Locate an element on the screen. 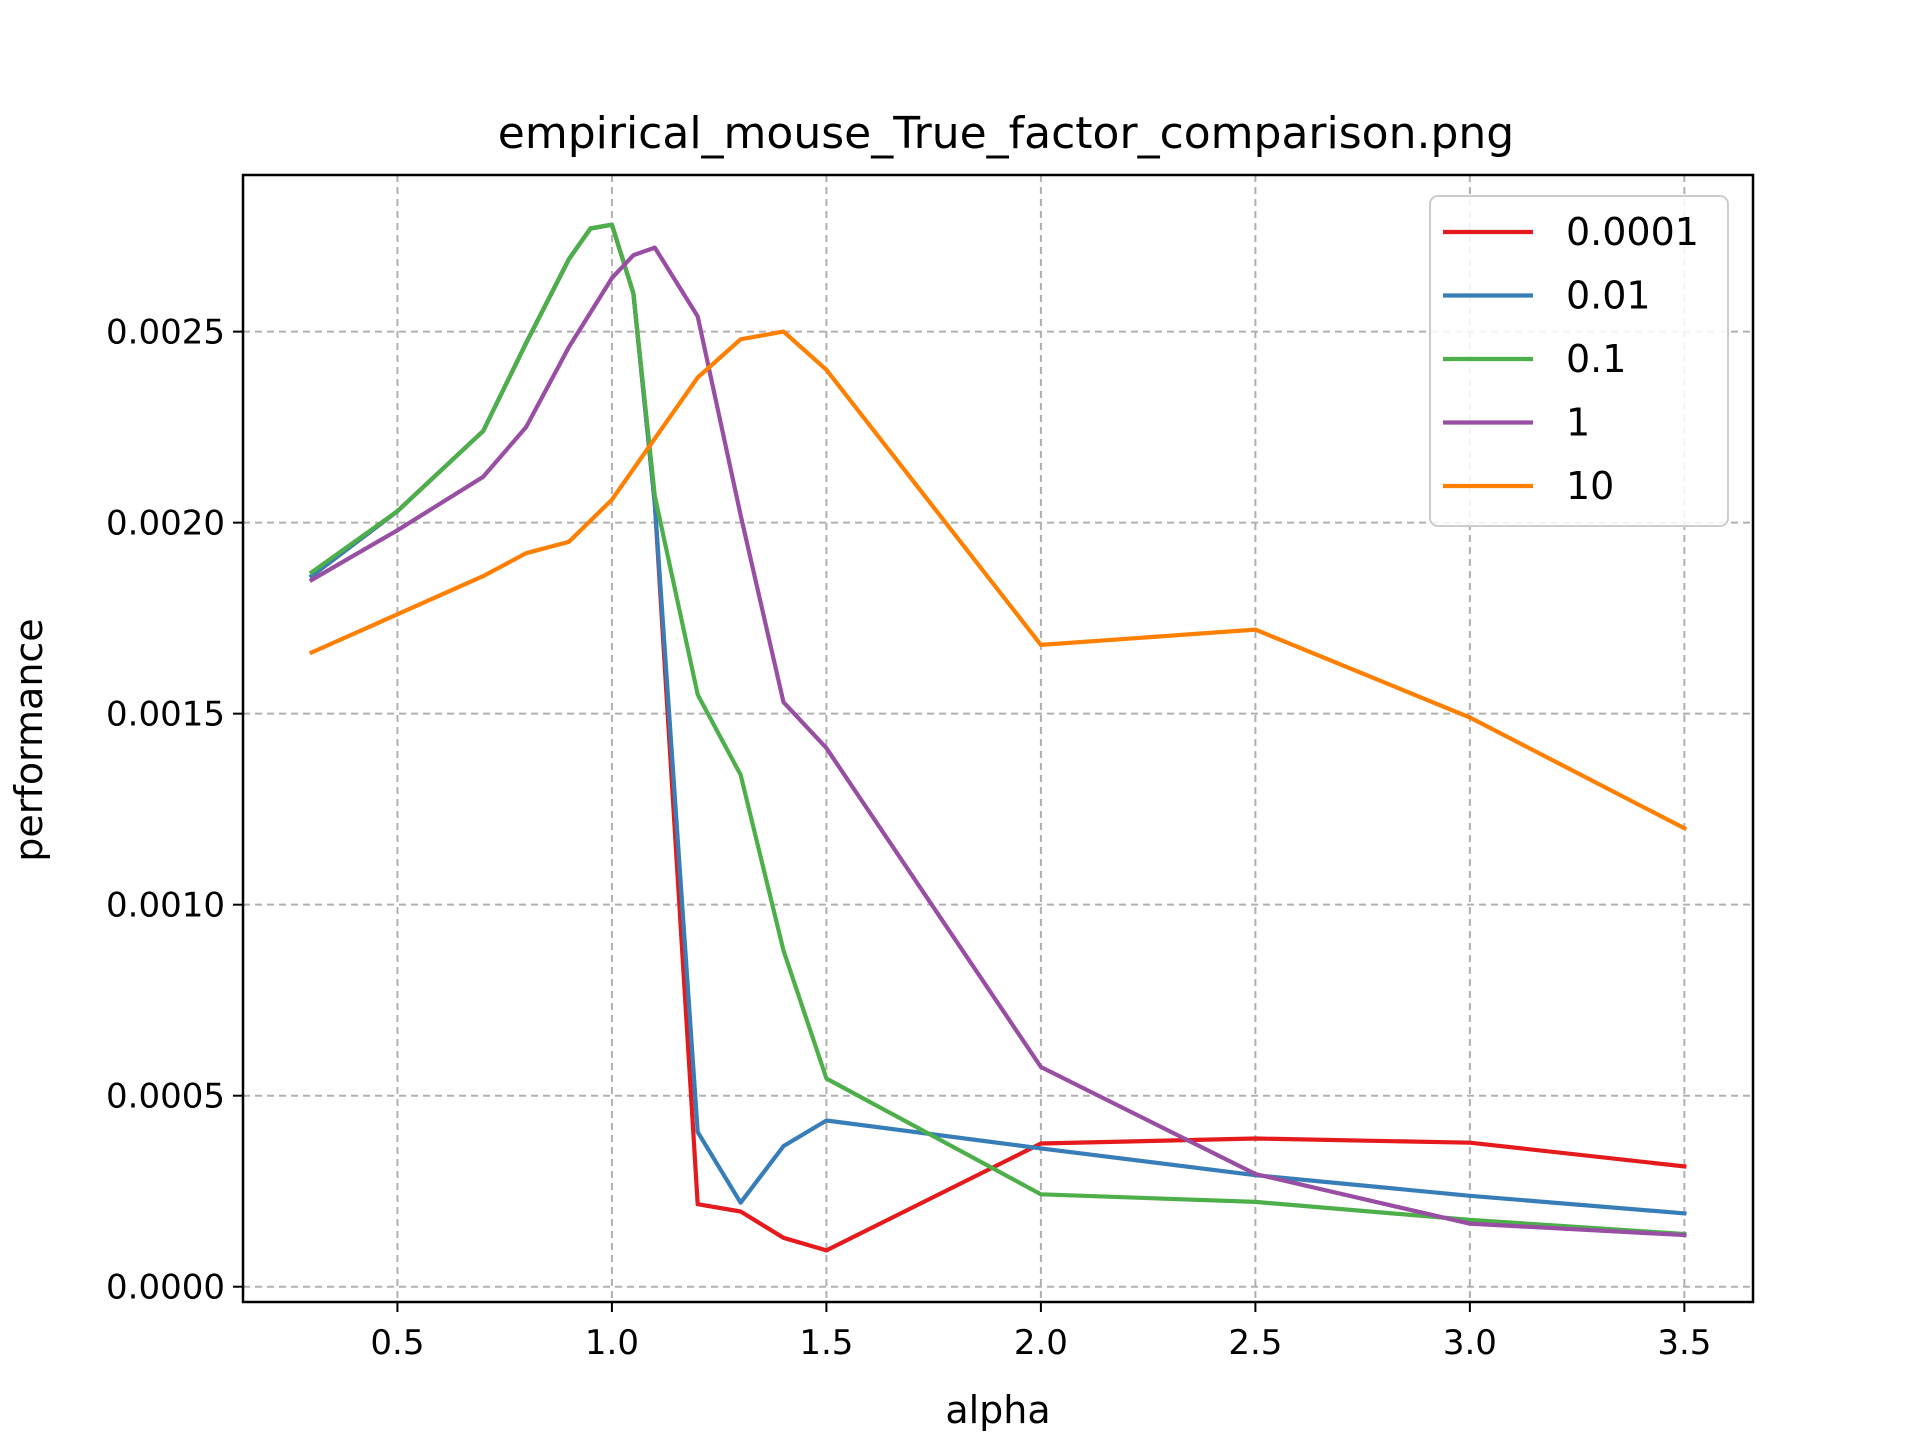 This screenshot has width=1920, height=1440. y-tick-label: 0.0010 is located at coordinates (165, 906).